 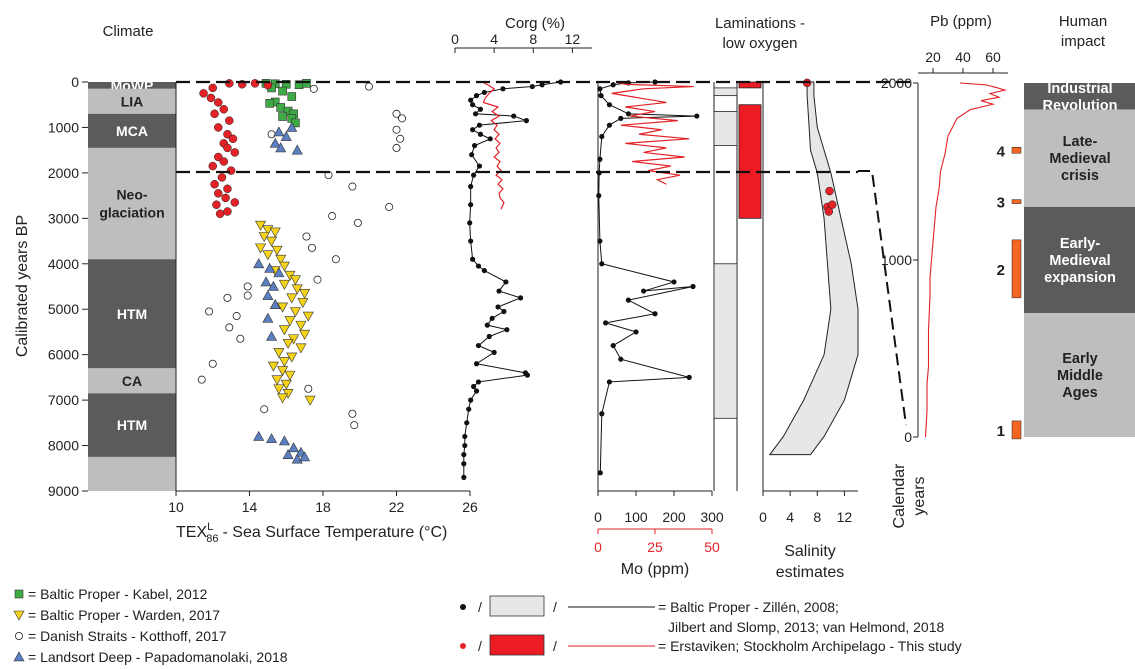 I want to click on mo-tick-label-2: 200, so click(x=674, y=517).